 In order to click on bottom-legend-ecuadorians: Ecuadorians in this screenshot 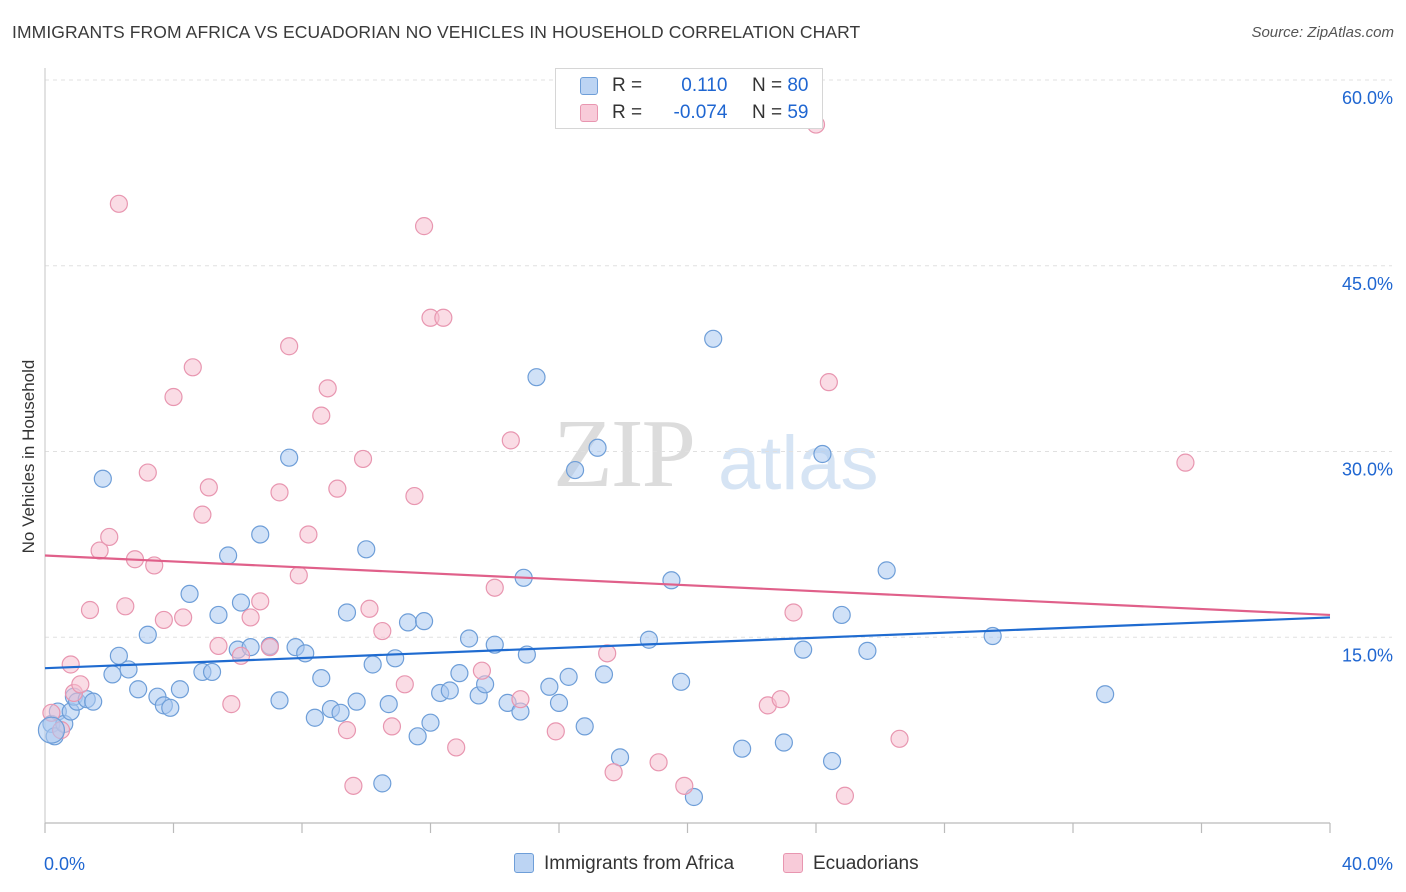, I will do `click(851, 864)`.